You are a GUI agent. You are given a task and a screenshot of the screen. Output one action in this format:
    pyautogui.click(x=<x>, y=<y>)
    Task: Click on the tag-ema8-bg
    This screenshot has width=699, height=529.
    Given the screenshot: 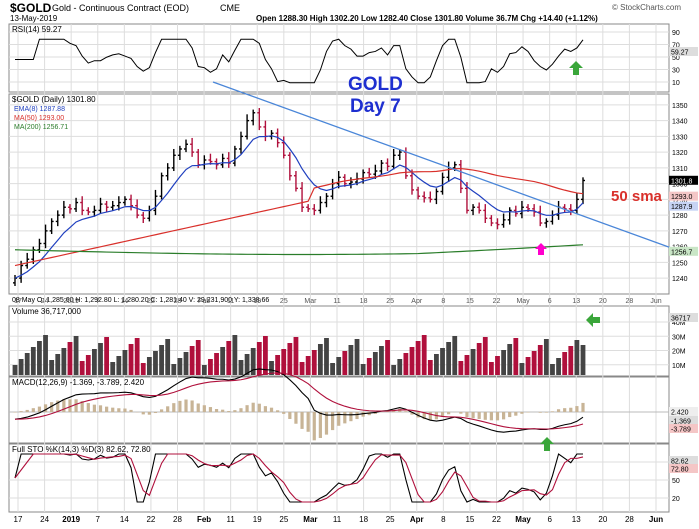 What is the action you would take?
    pyautogui.click(x=683, y=206)
    